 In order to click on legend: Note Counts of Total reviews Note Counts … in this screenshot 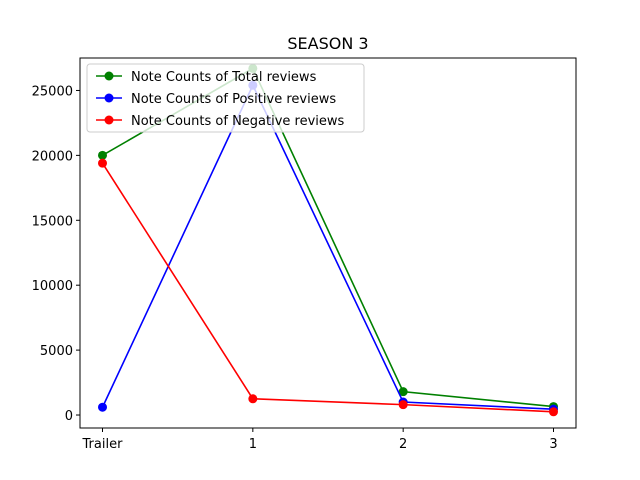, I will do `click(225, 98)`.